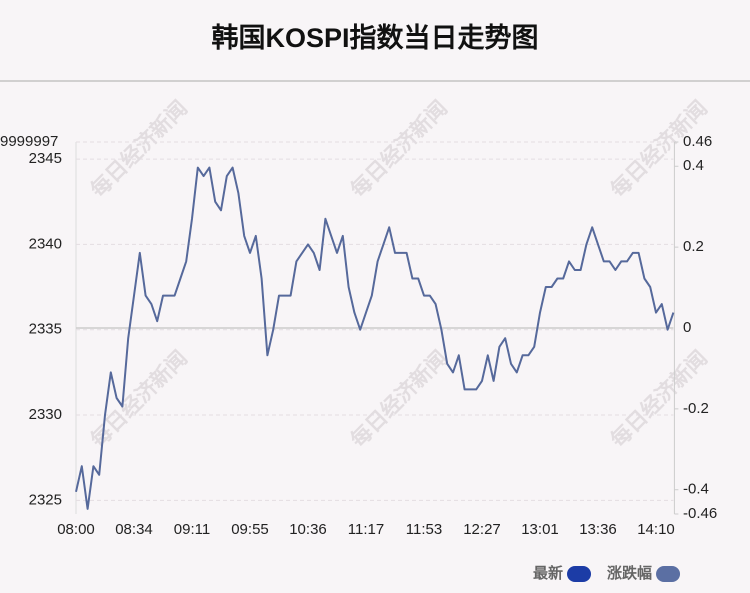 This screenshot has height=593, width=750. Describe the element at coordinates (700, 513) in the screenshot. I see `y2-tick-label: -0.46` at that location.